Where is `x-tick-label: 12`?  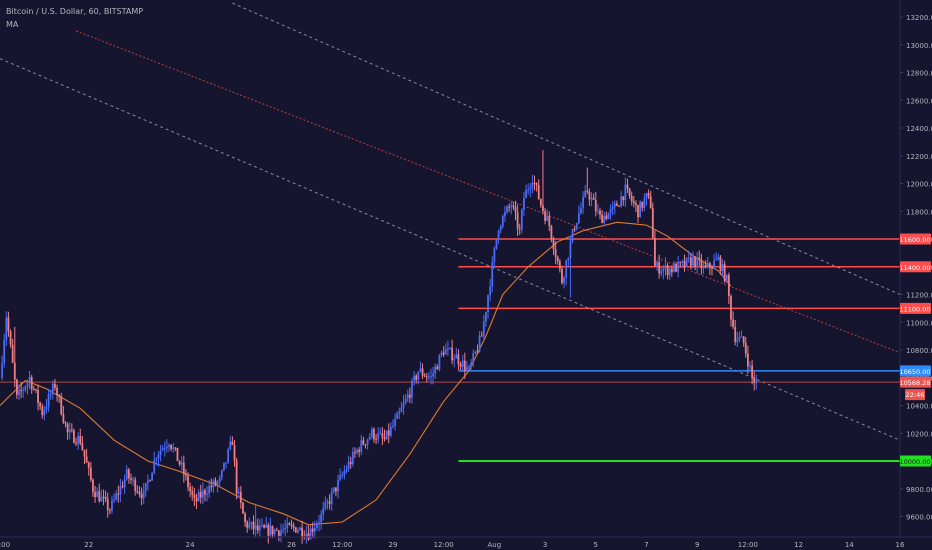 x-tick-label: 12 is located at coordinates (798, 545).